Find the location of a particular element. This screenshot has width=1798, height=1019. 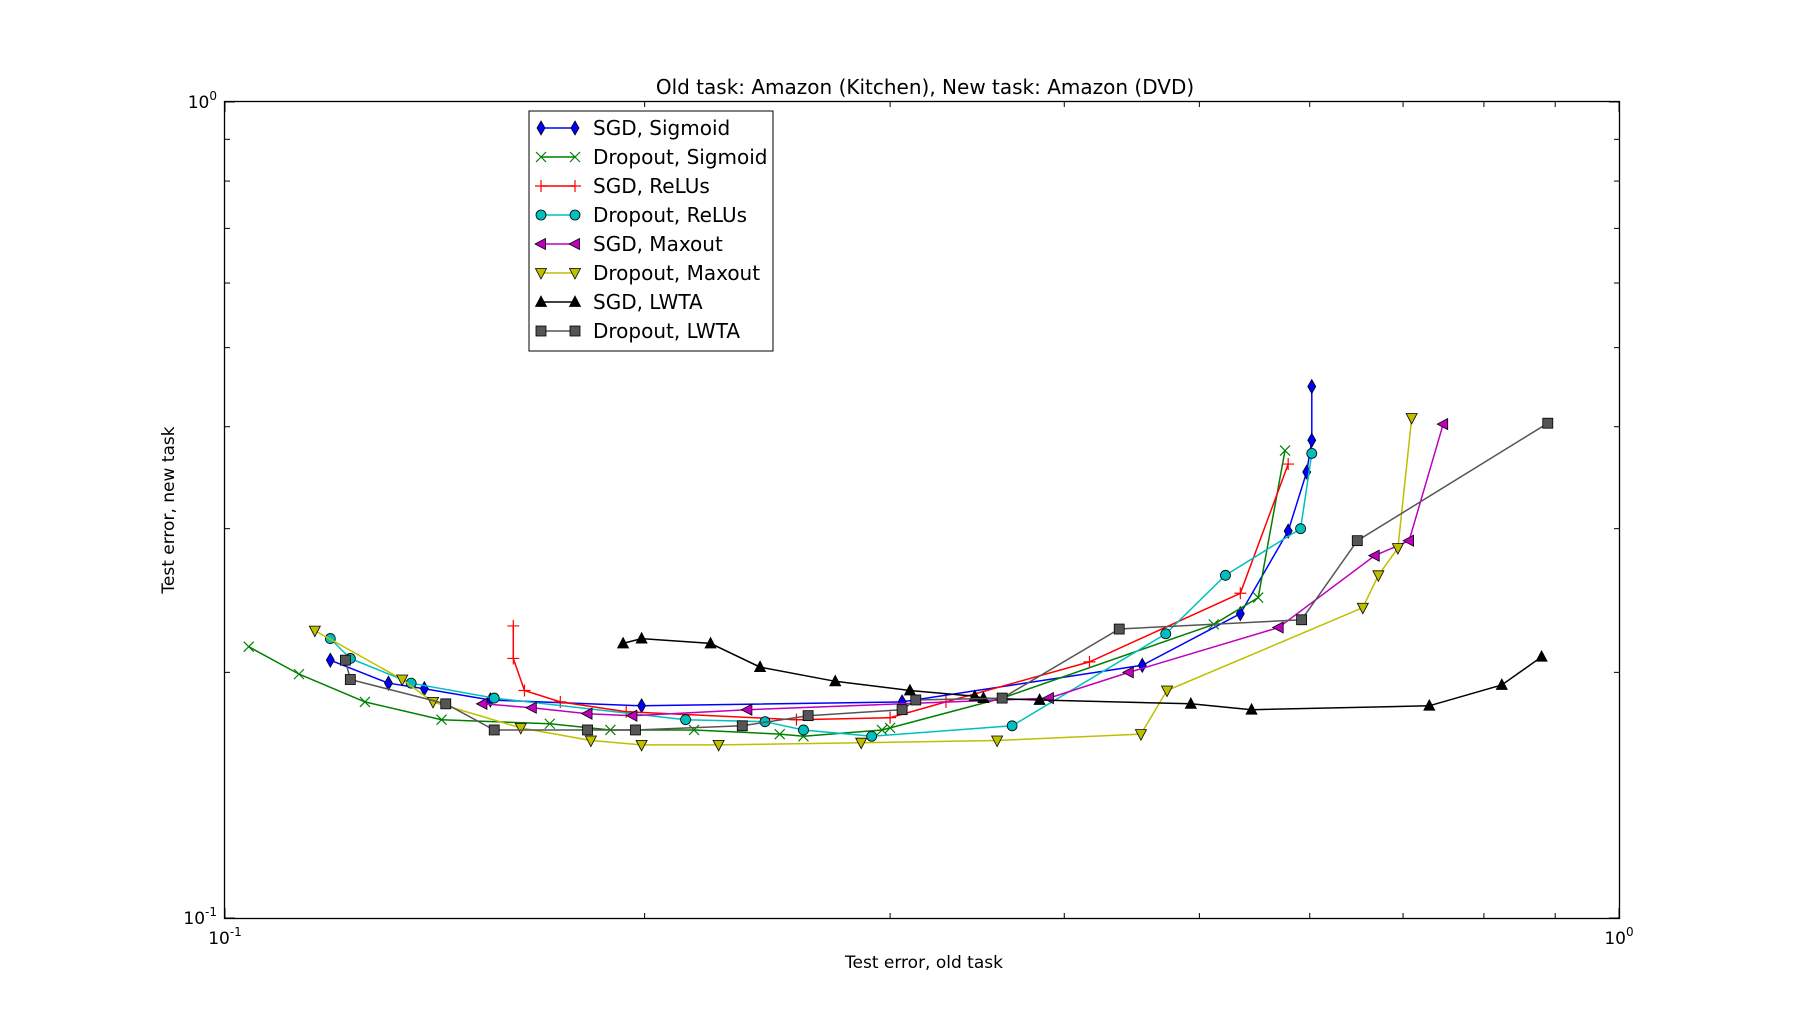

legend-entry: SGD, Sigmoid is located at coordinates (633, 128).